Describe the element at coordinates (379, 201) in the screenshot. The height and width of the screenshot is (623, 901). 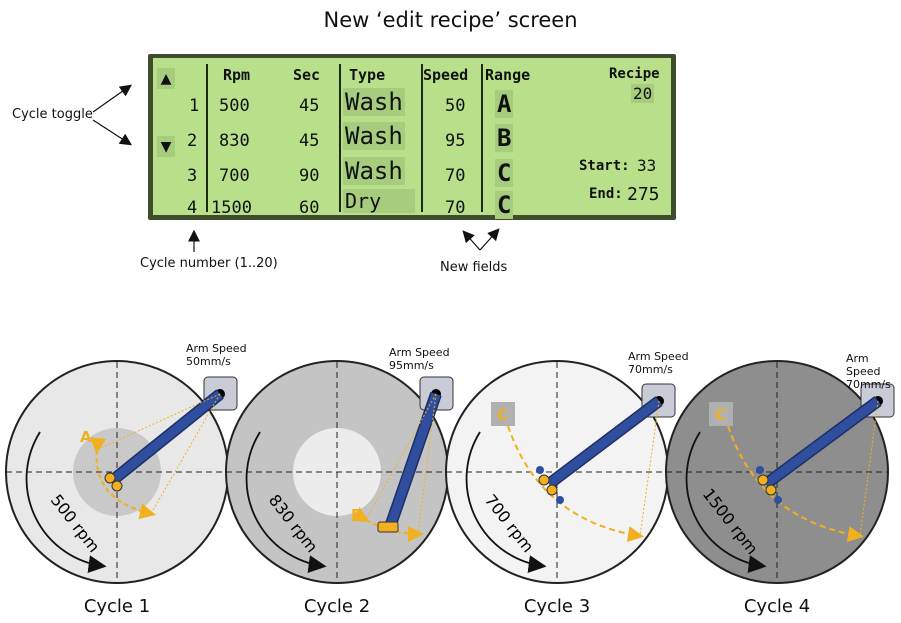
I see `type-value: Dry` at that location.